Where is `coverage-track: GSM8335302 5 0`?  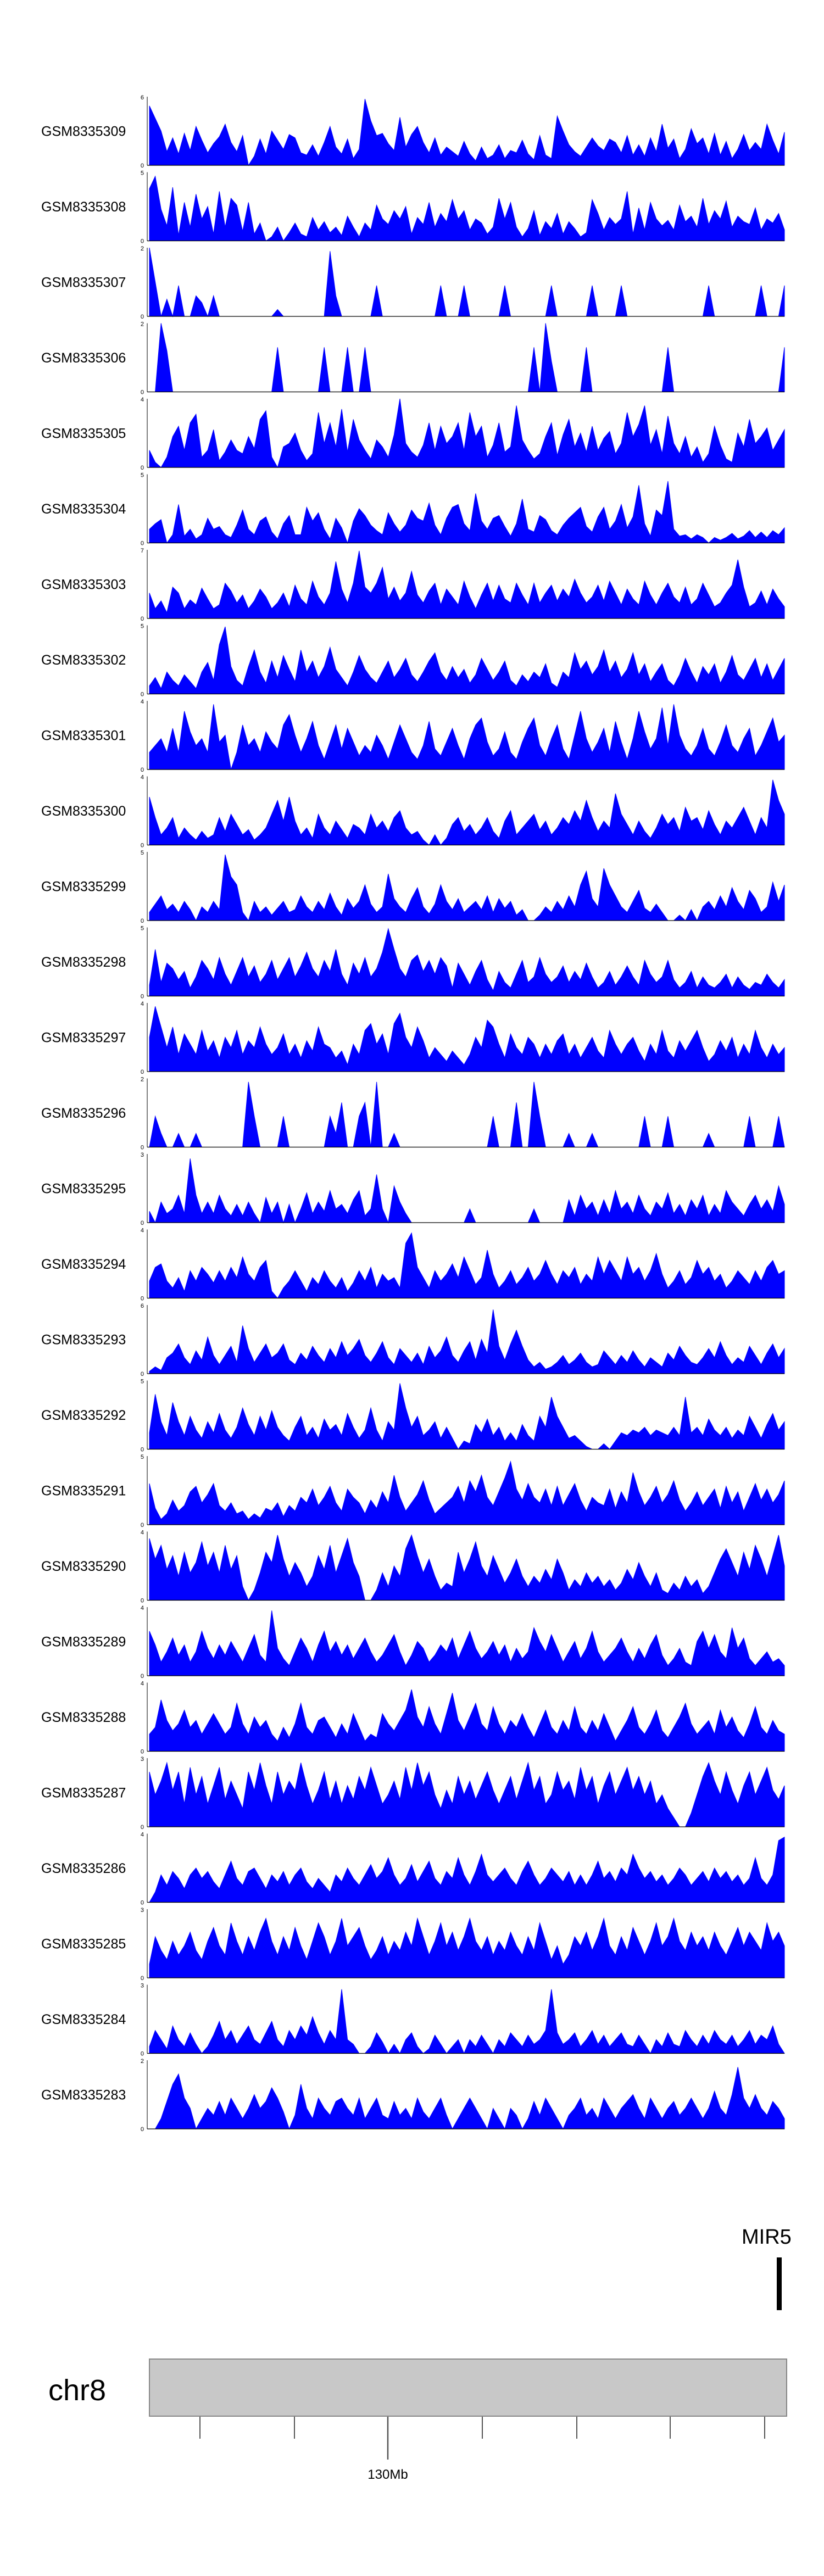 coverage-track: GSM8335302 5 0 is located at coordinates (413, 660).